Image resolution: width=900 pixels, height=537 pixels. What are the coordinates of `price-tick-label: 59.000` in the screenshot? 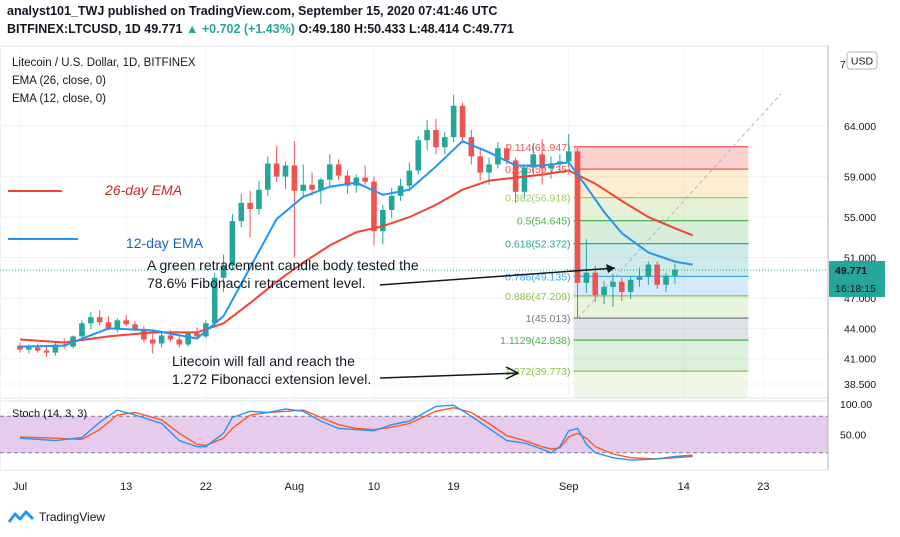 It's located at (860, 178).